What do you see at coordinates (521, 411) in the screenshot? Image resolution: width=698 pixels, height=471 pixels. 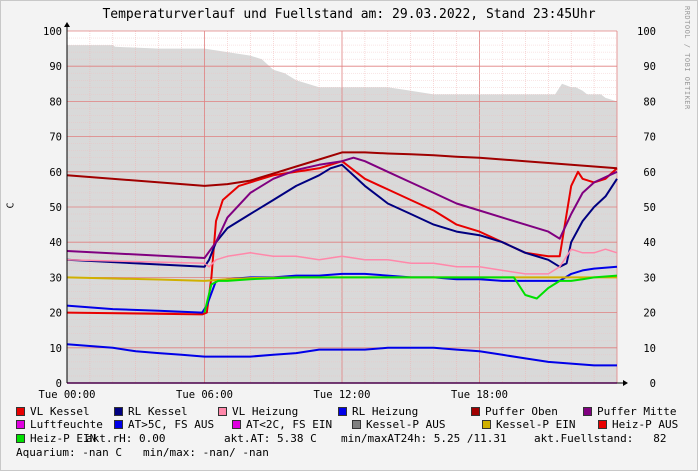 I see `legend-label: Puffer Oben` at bounding box center [521, 411].